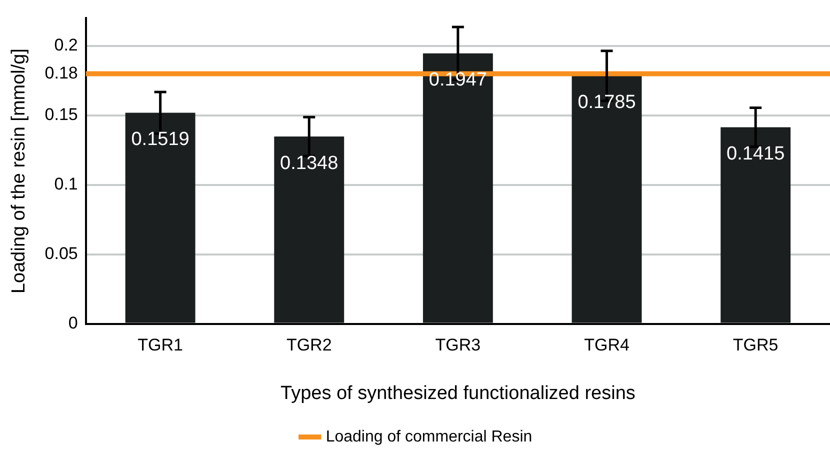 This screenshot has height=459, width=830. What do you see at coordinates (458, 80) in the screenshot?
I see `data-label: 0.1947` at bounding box center [458, 80].